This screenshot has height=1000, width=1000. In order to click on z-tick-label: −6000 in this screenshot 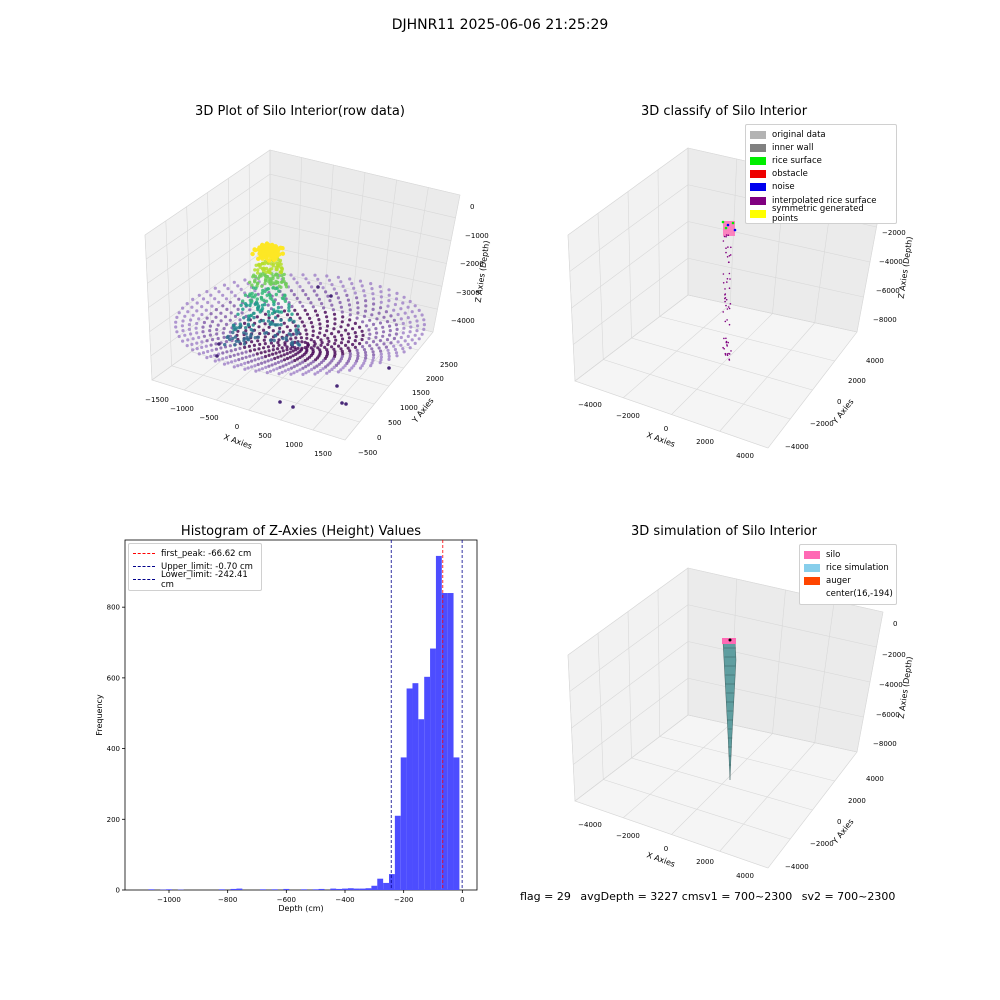, I will do `click(888, 715)`.